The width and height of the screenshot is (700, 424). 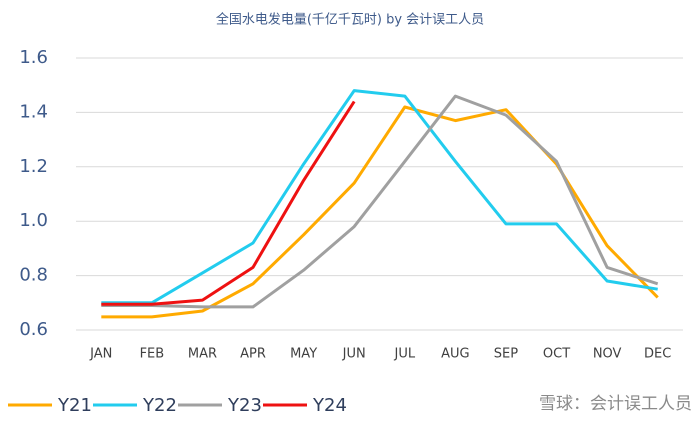 What do you see at coordinates (33, 329) in the screenshot?
I see `y-tick-label: 0.6` at bounding box center [33, 329].